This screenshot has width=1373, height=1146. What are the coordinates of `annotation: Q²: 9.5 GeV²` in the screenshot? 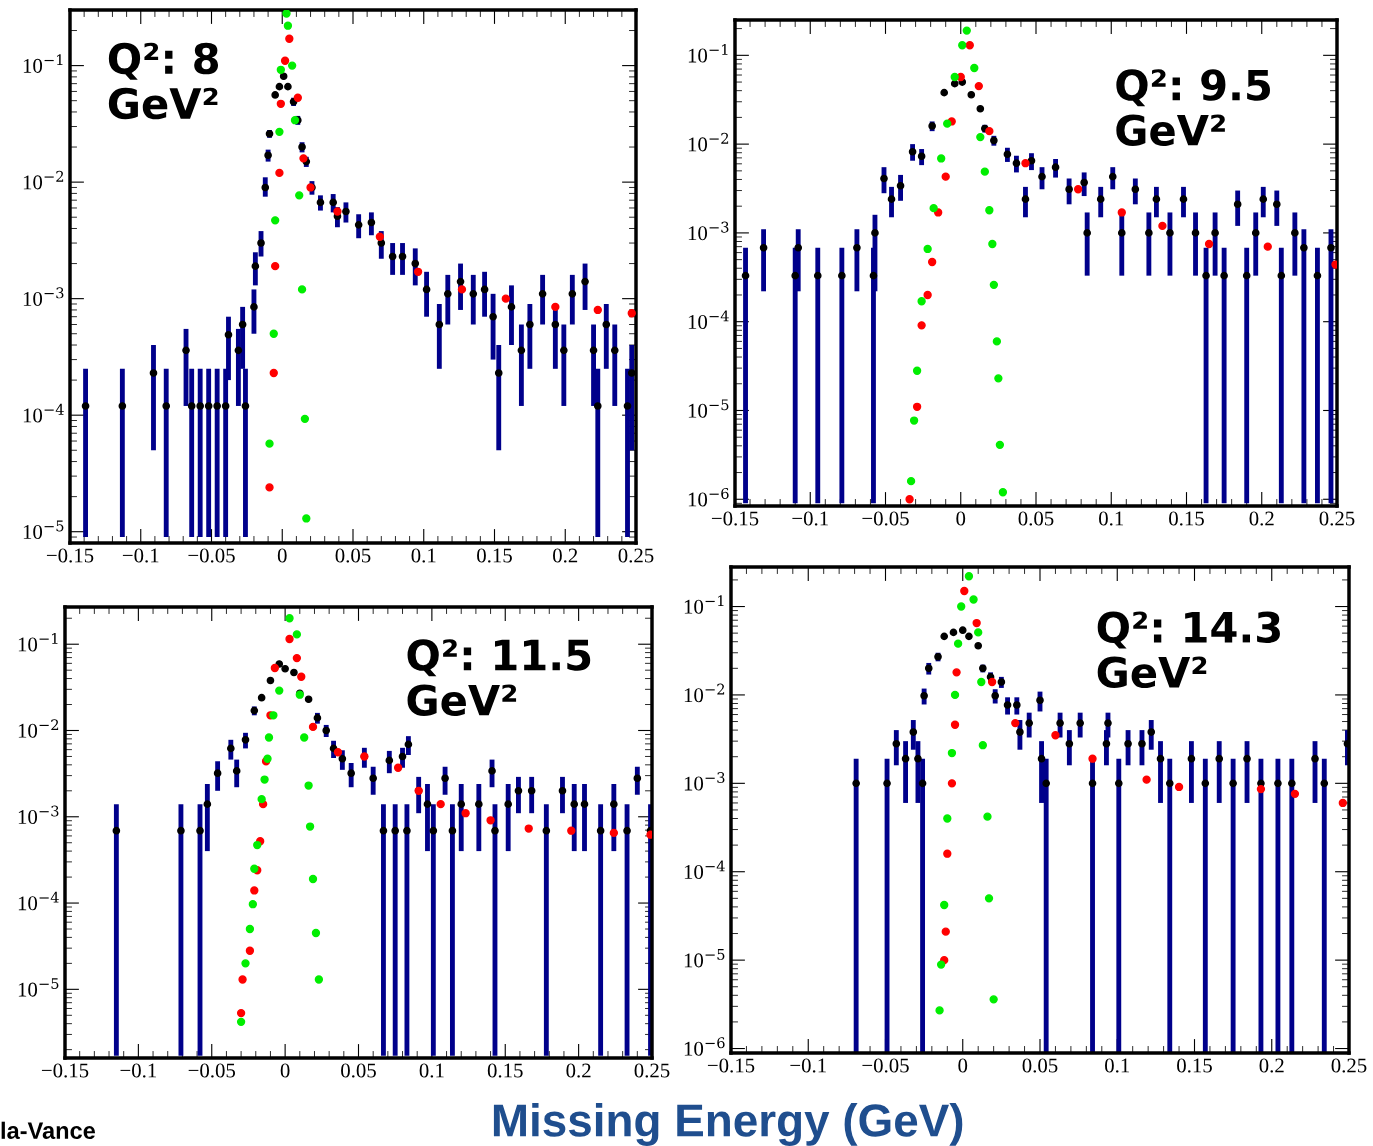 It's located at (1193, 107).